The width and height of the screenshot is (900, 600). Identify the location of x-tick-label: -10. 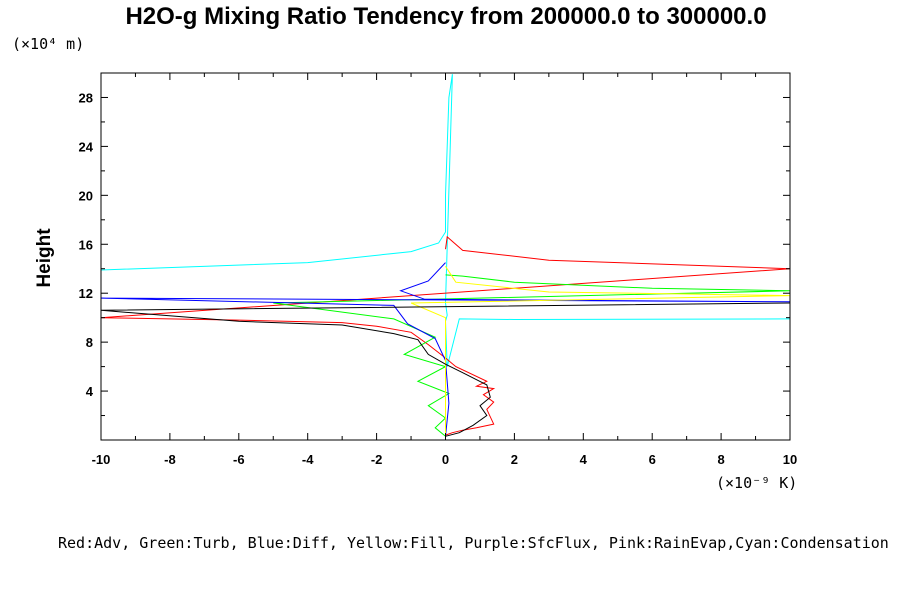
(101, 459).